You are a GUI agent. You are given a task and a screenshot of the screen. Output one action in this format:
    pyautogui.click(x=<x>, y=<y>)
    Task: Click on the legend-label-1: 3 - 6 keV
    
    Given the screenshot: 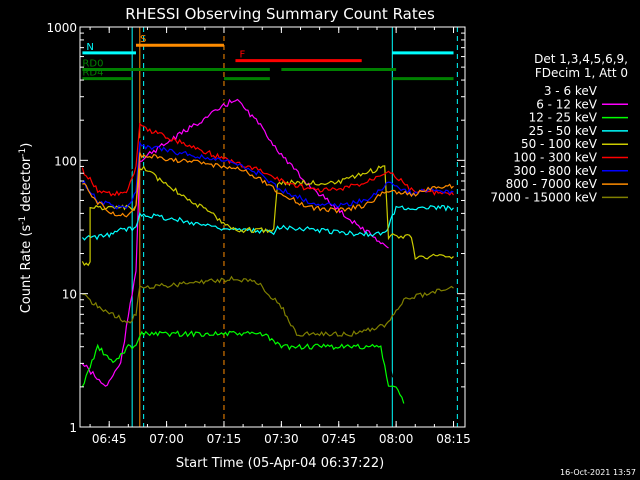 What is the action you would take?
    pyautogui.click(x=571, y=91)
    